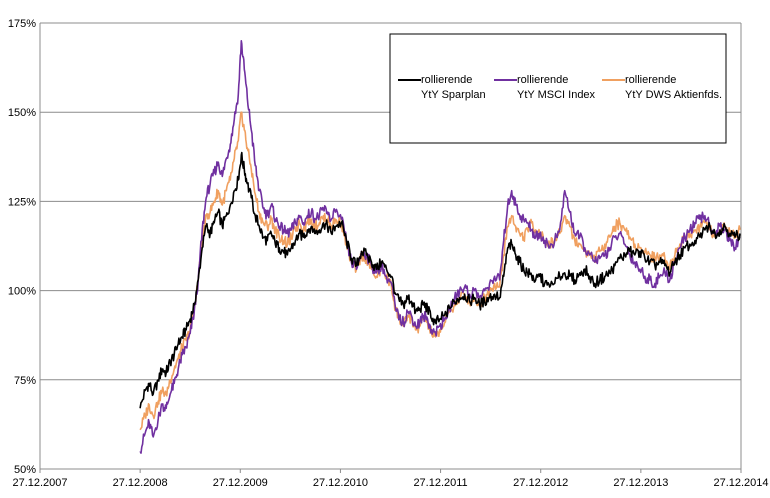  Describe the element at coordinates (22, 24) in the screenshot. I see `y-tick-label: 175%` at that location.